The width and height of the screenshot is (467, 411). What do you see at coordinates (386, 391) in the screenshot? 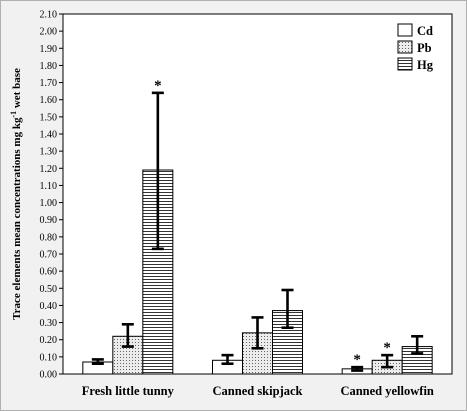
I see `x-category-label: Canned yellowfin` at bounding box center [386, 391].